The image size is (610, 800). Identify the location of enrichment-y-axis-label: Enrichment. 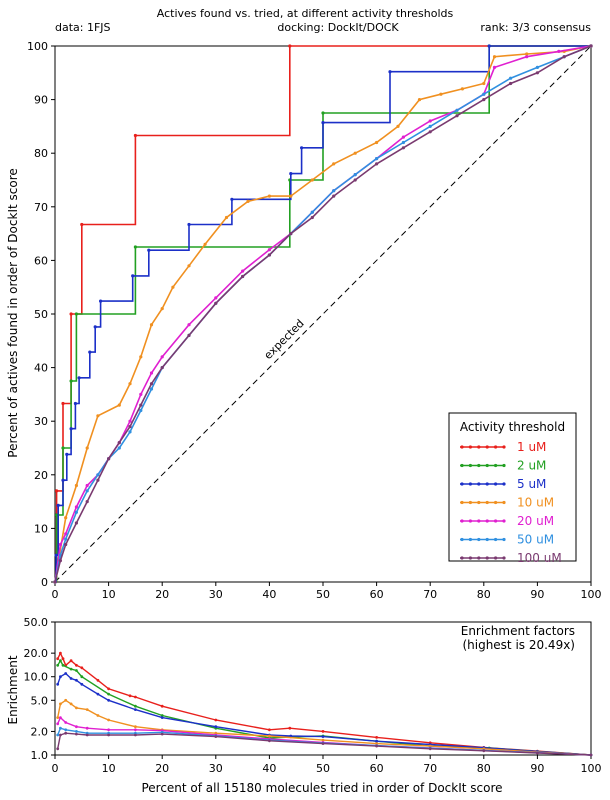
(13, 689).